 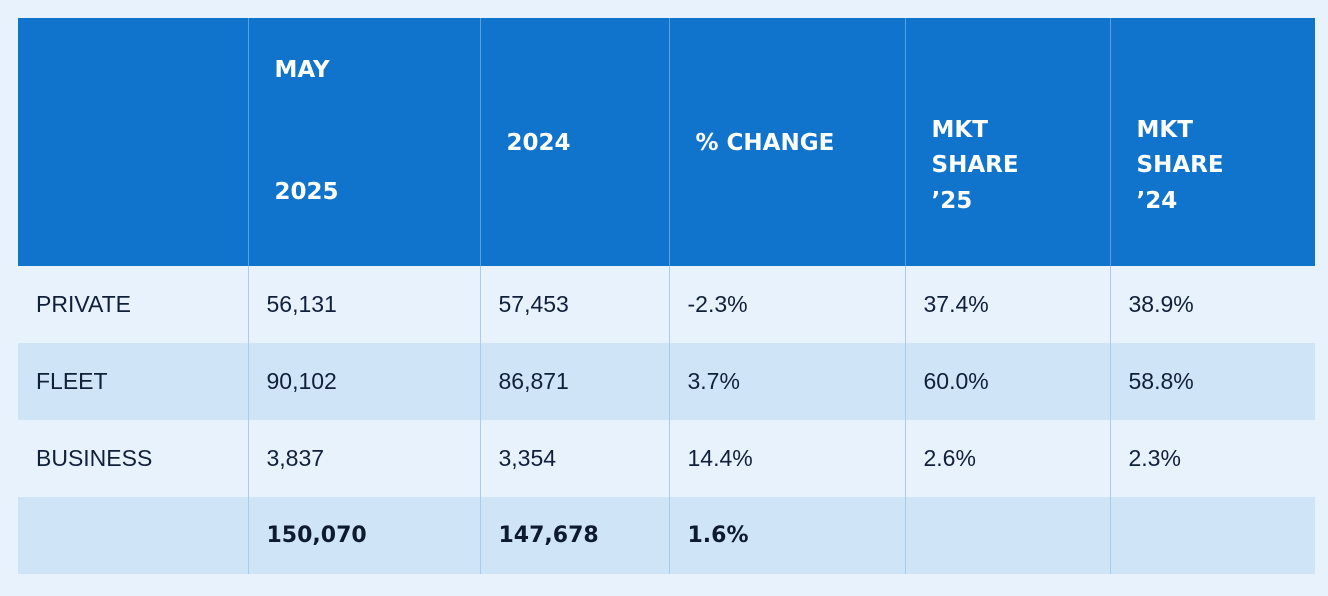 I want to click on row-label: PRIVATE, so click(x=133, y=304).